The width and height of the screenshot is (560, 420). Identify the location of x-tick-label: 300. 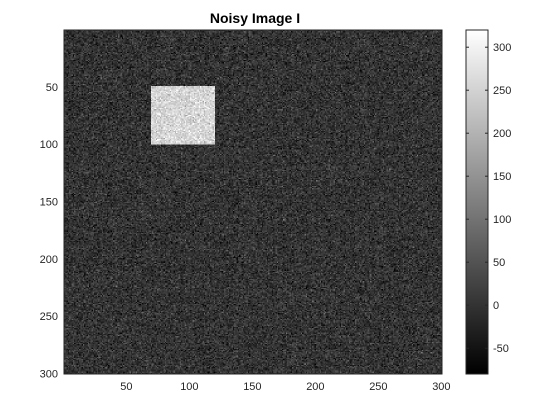
(441, 387).